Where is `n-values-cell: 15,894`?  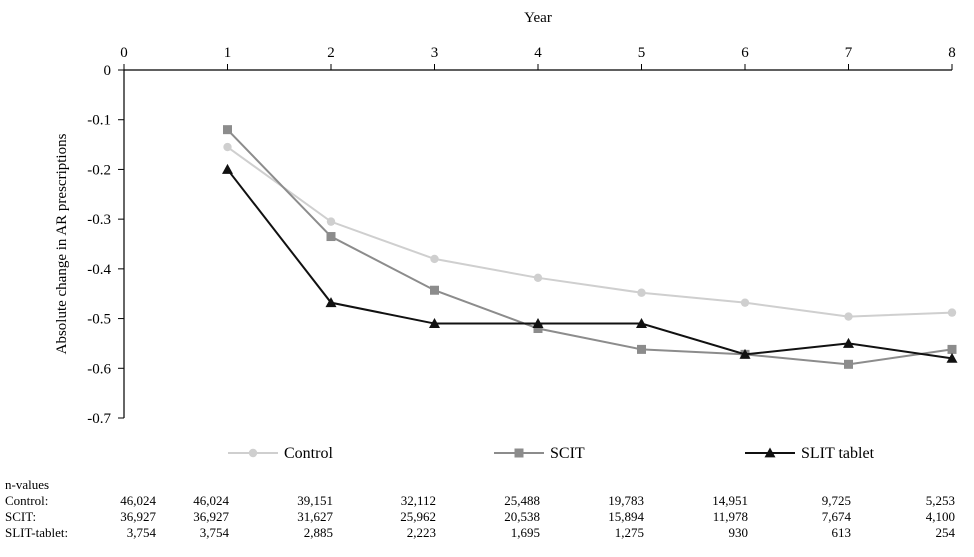
n-values-cell: 15,894 is located at coordinates (626, 516).